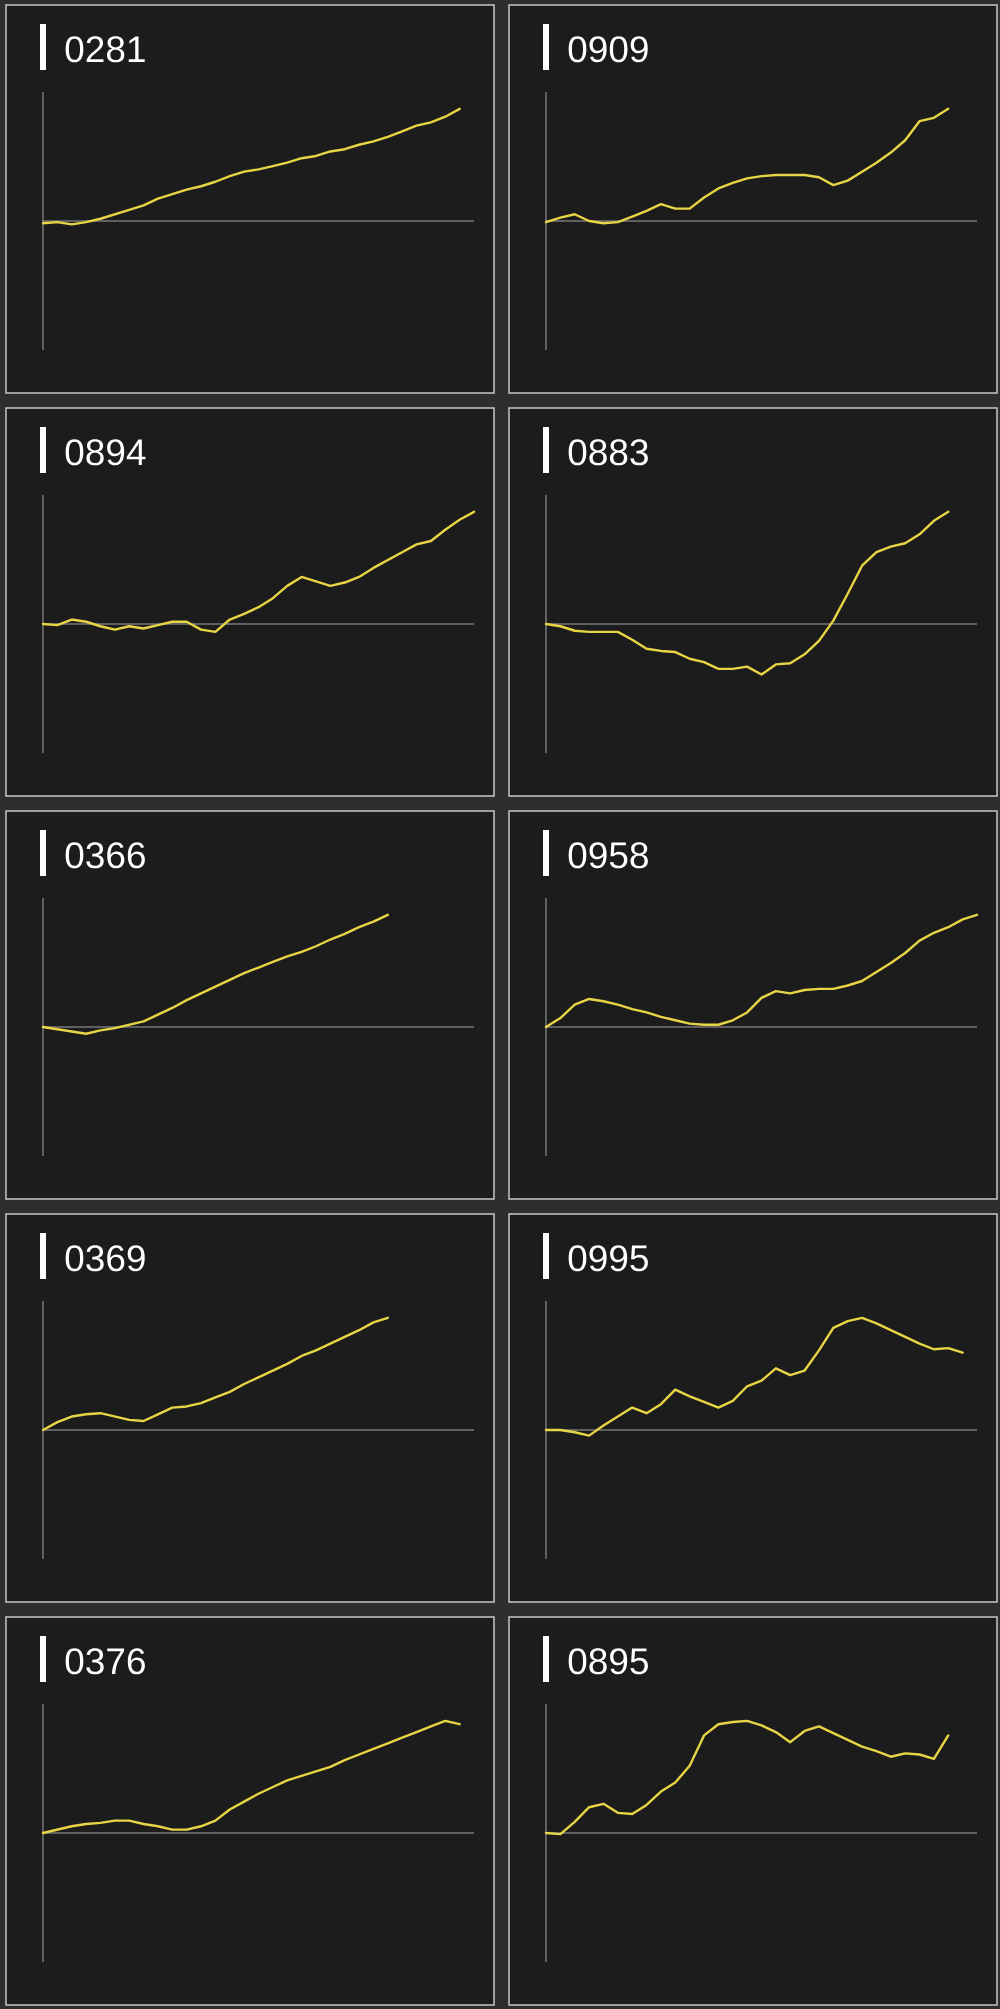 The height and width of the screenshot is (2009, 1000). Describe the element at coordinates (105, 855) in the screenshot. I see `chart-title: 0366` at that location.